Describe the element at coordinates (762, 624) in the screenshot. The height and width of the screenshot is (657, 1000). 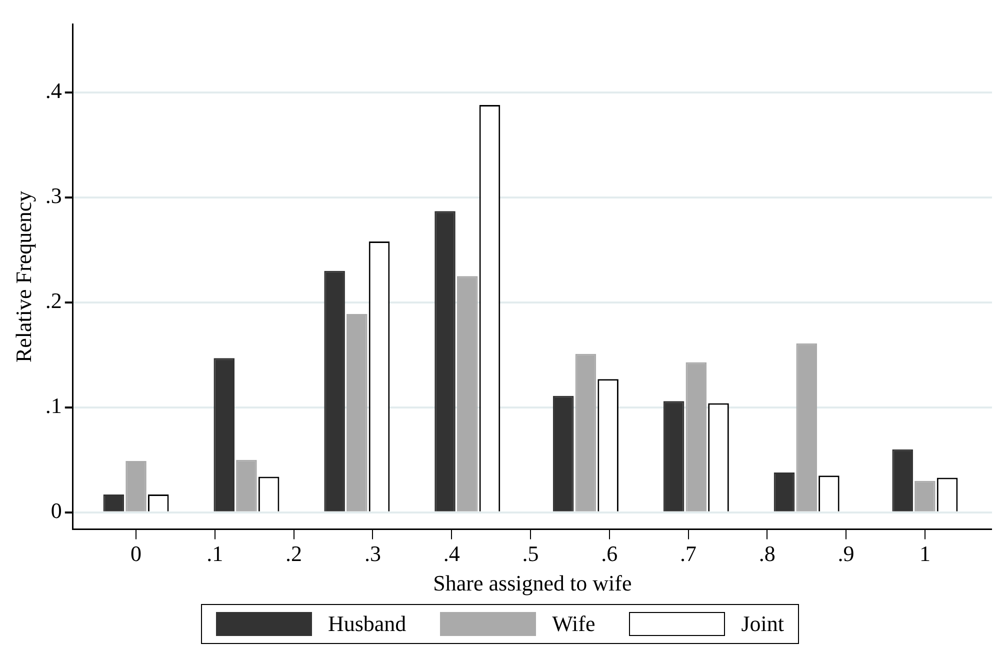
I see `legend-label: Joint` at that location.